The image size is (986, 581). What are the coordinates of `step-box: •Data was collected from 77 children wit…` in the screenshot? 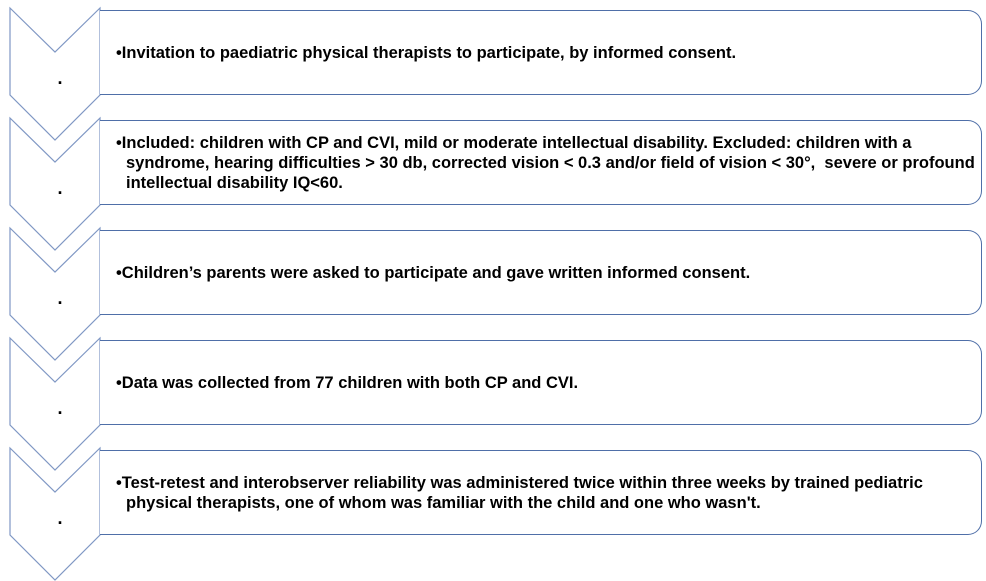 It's located at (541, 382).